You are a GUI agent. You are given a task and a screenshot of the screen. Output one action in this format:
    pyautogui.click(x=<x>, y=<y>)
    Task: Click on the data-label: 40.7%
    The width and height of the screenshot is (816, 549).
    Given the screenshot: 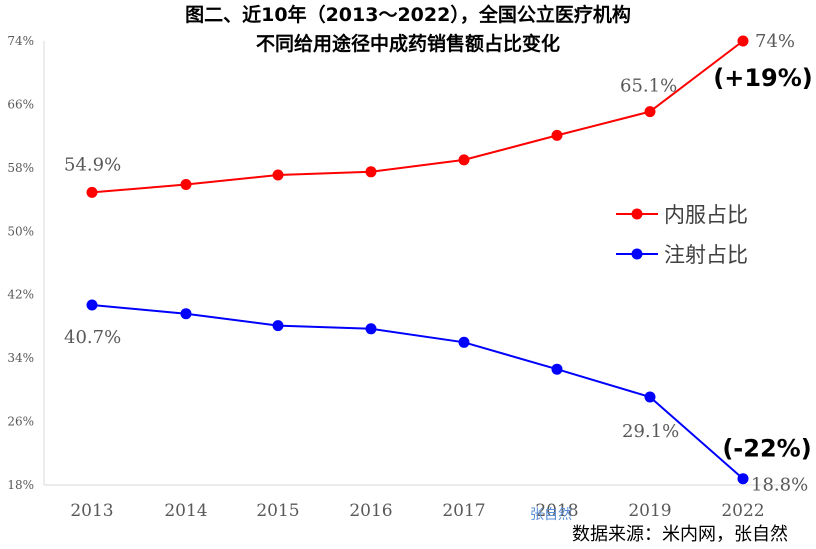 What is the action you would take?
    pyautogui.click(x=92, y=337)
    